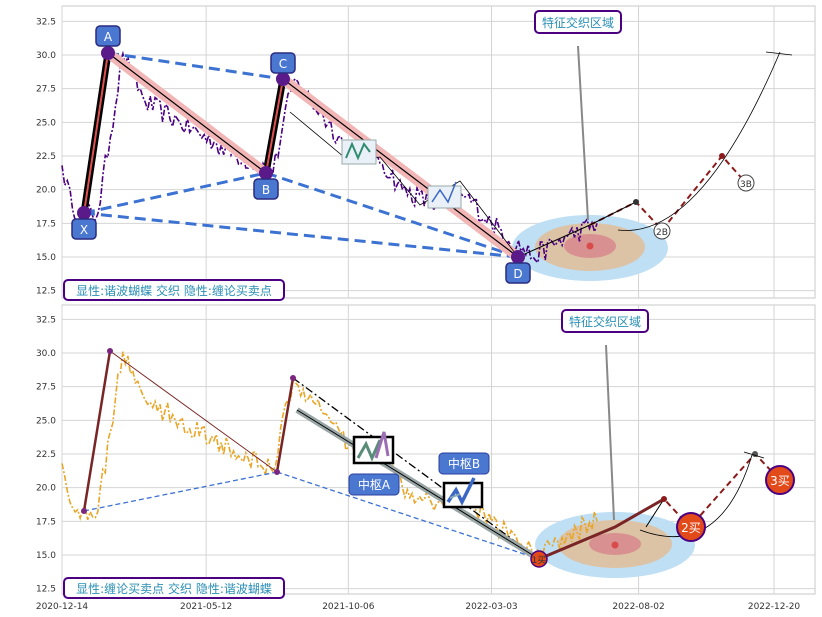  What do you see at coordinates (464, 480) in the screenshot?
I see `pivot-b: 中枢B` at bounding box center [464, 480].